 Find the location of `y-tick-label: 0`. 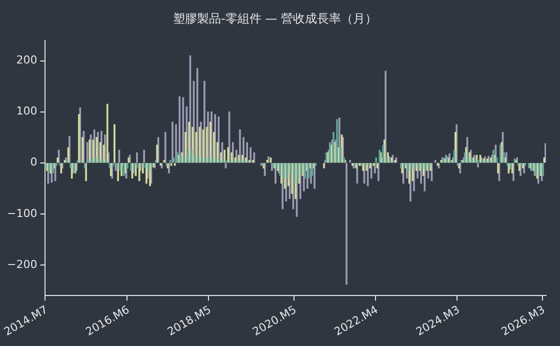

y-tick-label: 0 is located at coordinates (34, 162).